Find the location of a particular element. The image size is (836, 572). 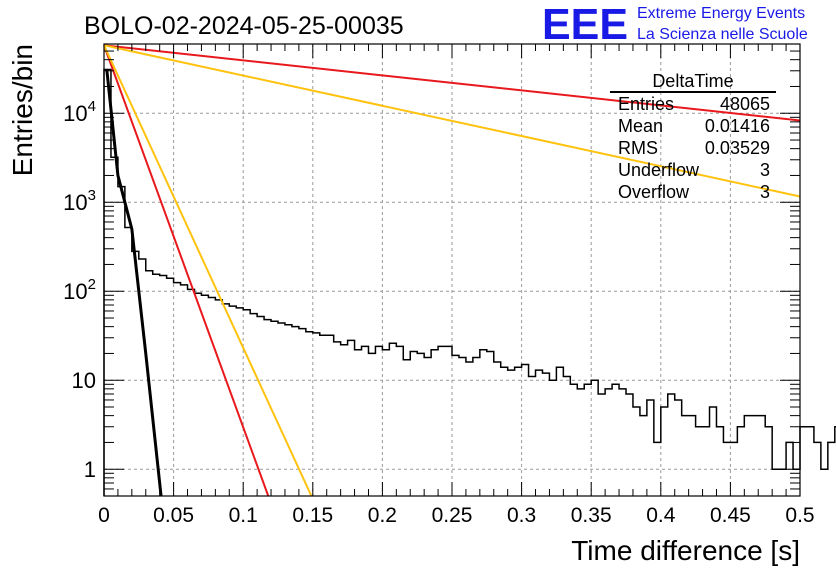

eee-logo-mark: EEE is located at coordinates (585, 24).